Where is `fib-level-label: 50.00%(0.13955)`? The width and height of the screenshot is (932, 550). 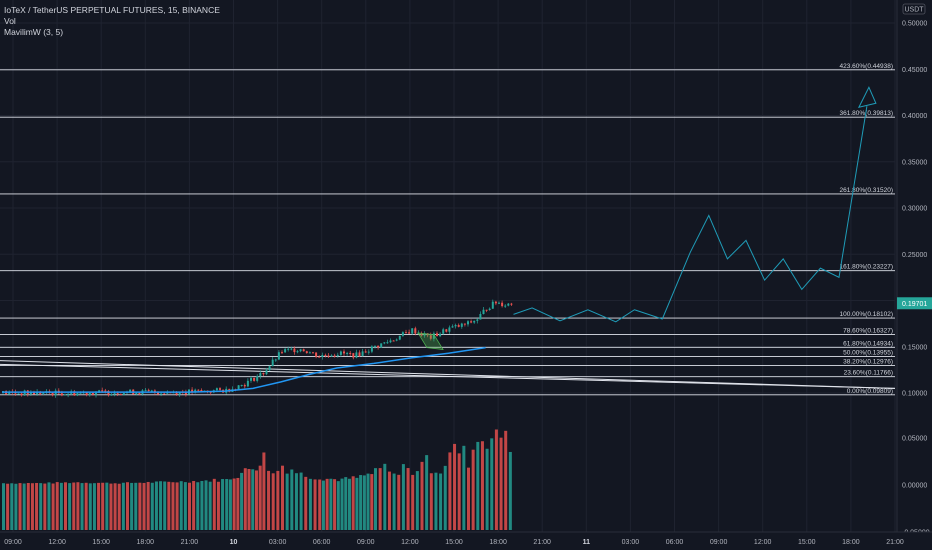
fib-level-label: 50.00%(0.13955) is located at coordinates (868, 352).